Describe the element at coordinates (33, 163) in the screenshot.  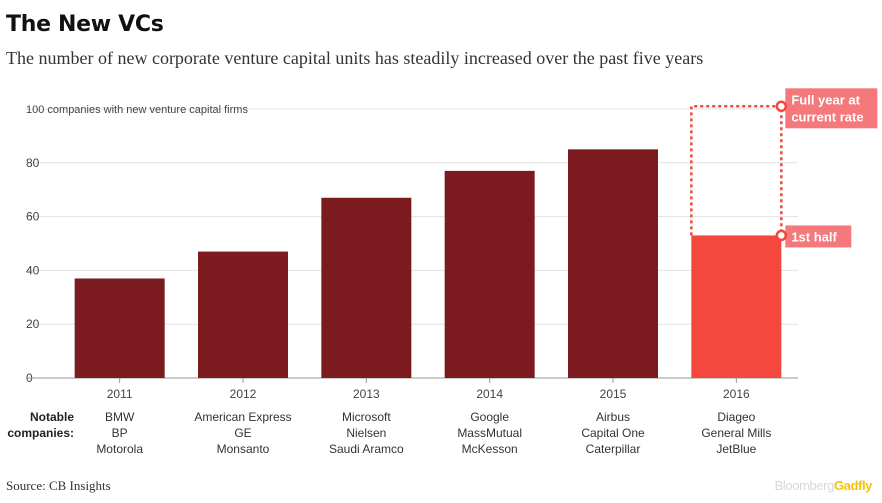
I see `y-tick-label: 80` at that location.